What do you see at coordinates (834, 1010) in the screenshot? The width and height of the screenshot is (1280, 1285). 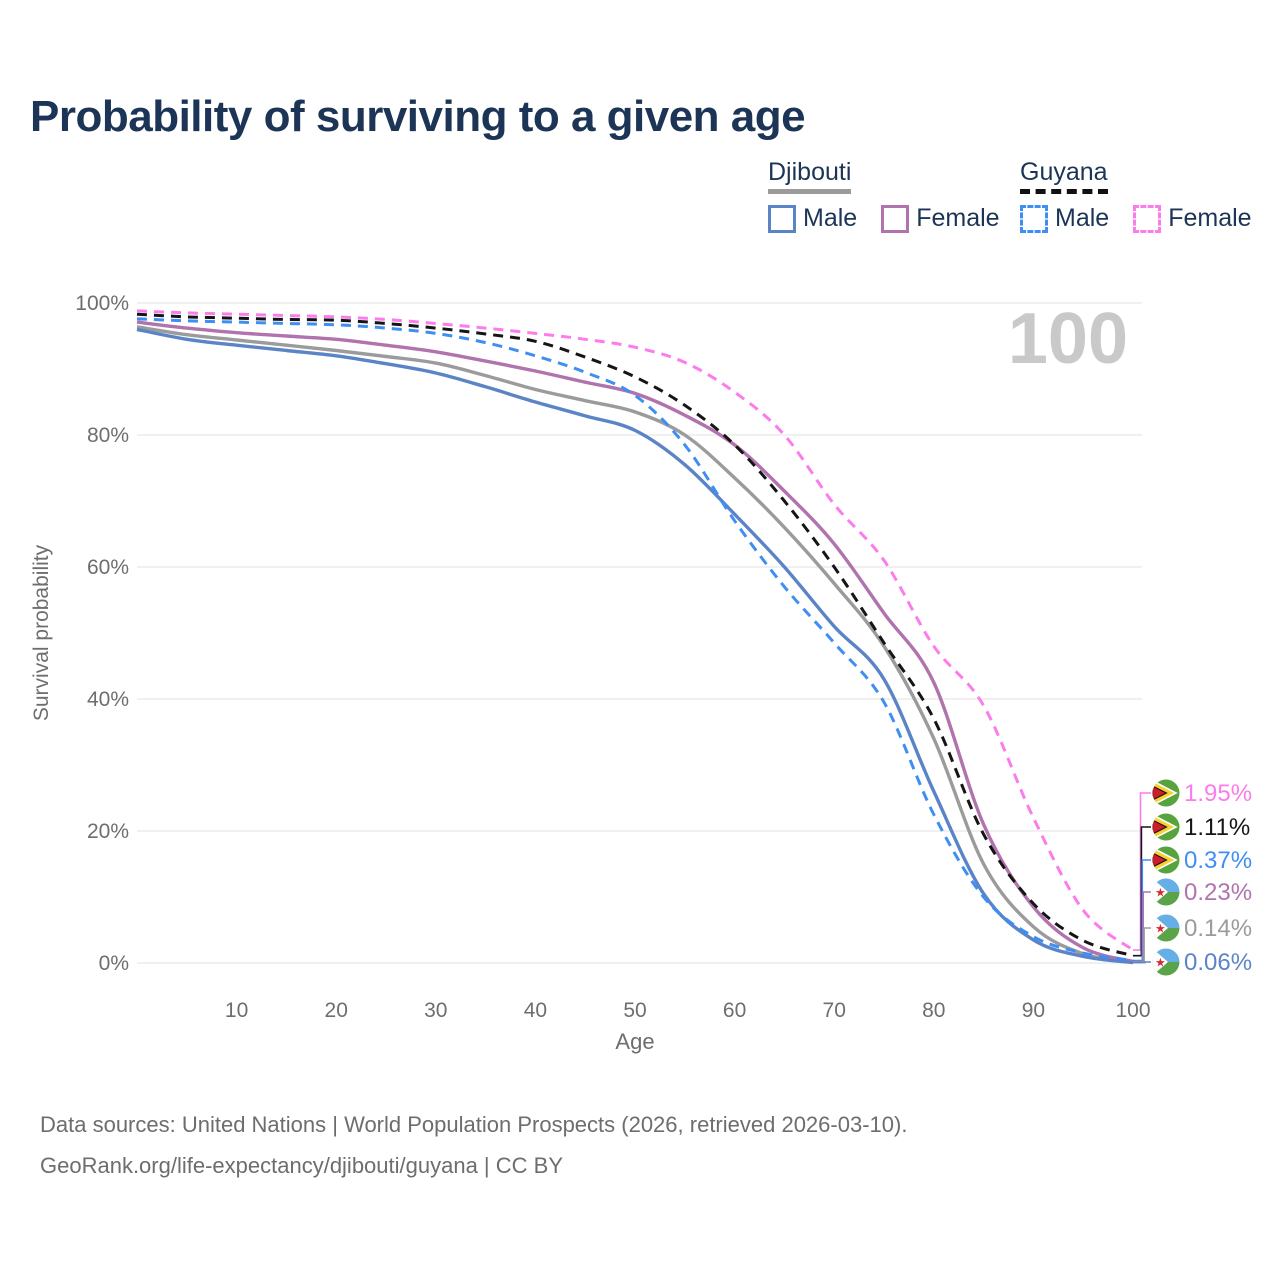 I see `x-tick-label: 70` at bounding box center [834, 1010].